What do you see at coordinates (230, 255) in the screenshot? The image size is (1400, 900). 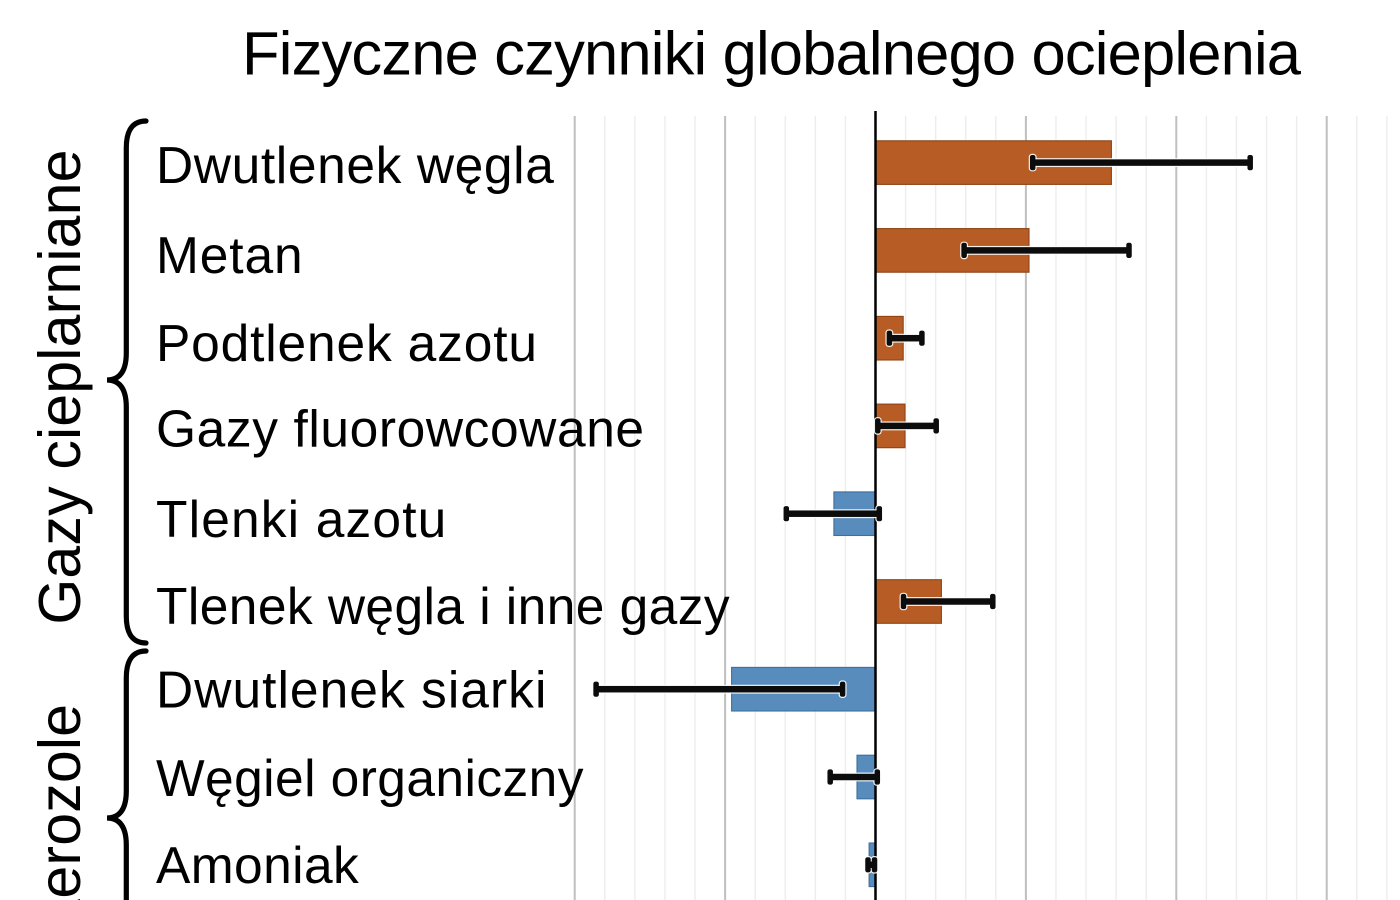 I see `svg-text: Metan` at bounding box center [230, 255].